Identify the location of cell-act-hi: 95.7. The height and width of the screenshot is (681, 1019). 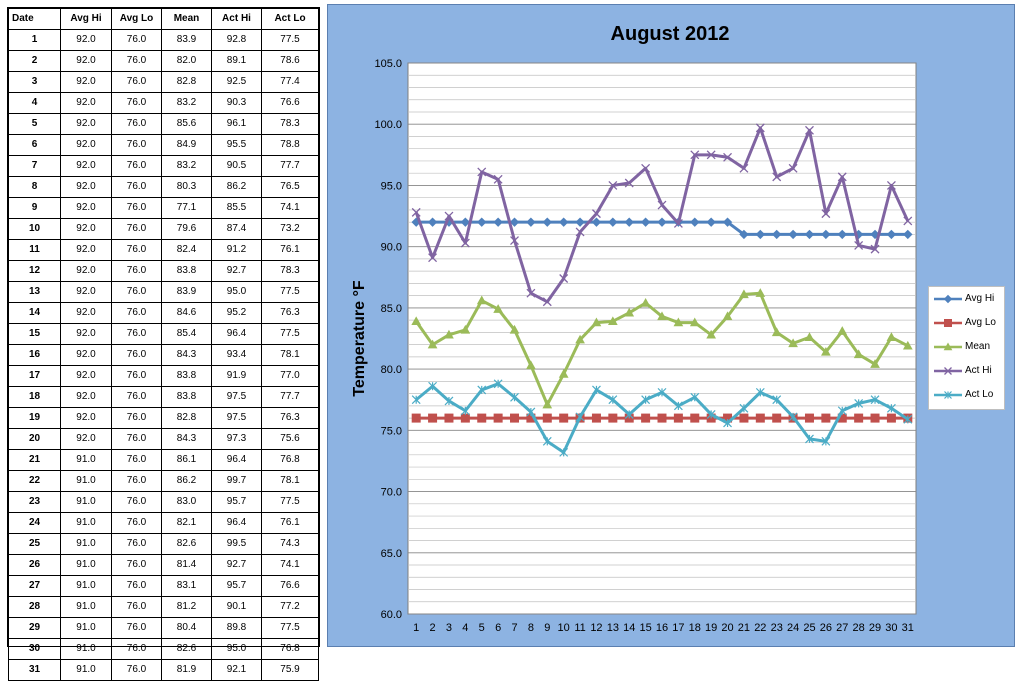
(236, 586).